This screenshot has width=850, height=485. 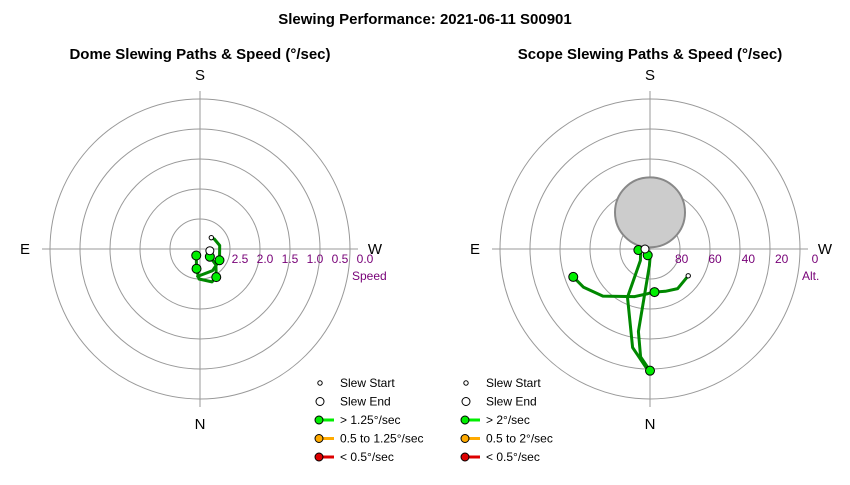 What do you see at coordinates (382, 439) in the screenshot?
I see `dome-legend-label: 0.5 to 1.25°/sec` at bounding box center [382, 439].